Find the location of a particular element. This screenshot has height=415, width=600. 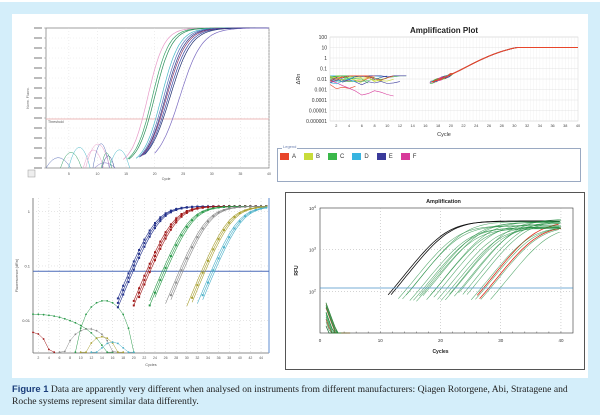

legend-item-B: B is located at coordinates (312, 156).